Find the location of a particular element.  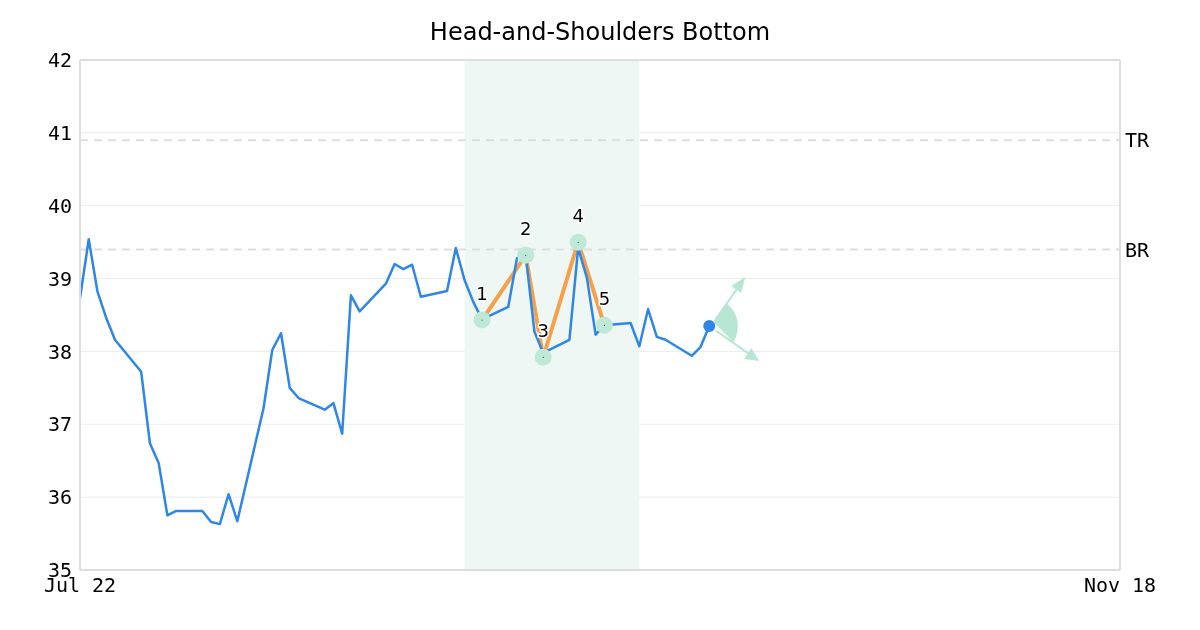

point is located at coordinates (709, 325).